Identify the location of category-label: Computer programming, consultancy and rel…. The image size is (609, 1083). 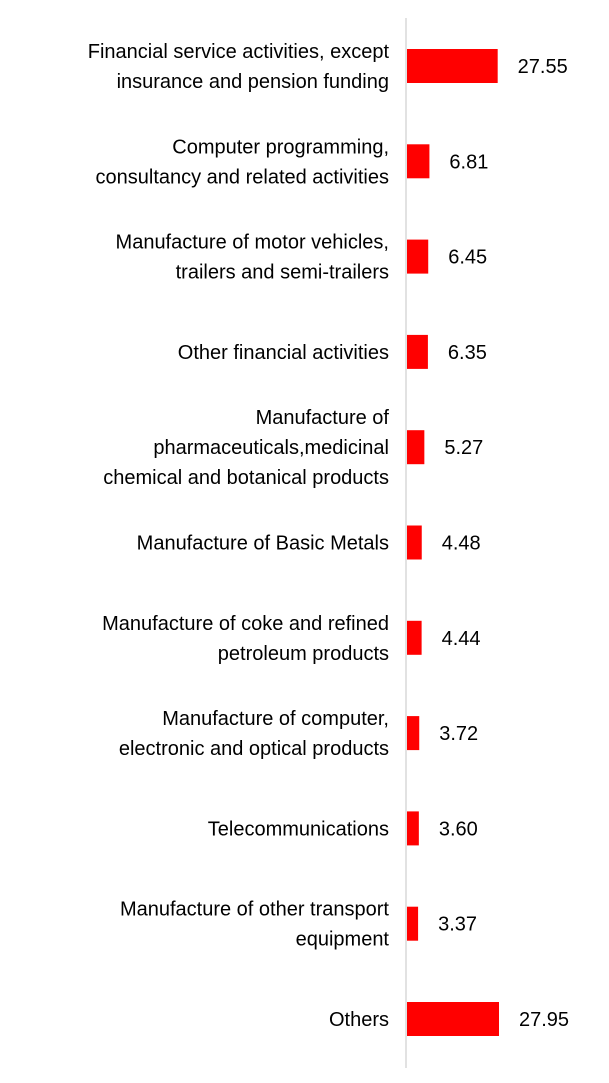
(243, 162).